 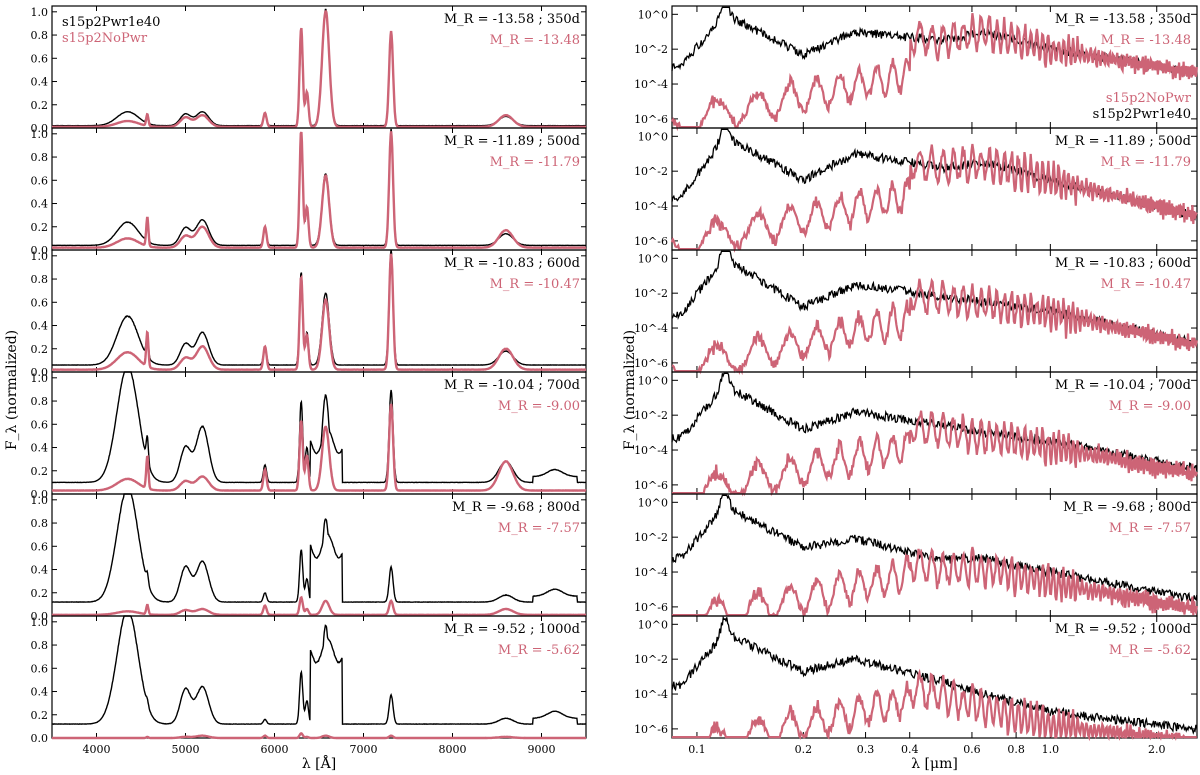 I want to click on mr-label-pwr: M_R = -9.68 ; 800d, so click(x=516, y=507).